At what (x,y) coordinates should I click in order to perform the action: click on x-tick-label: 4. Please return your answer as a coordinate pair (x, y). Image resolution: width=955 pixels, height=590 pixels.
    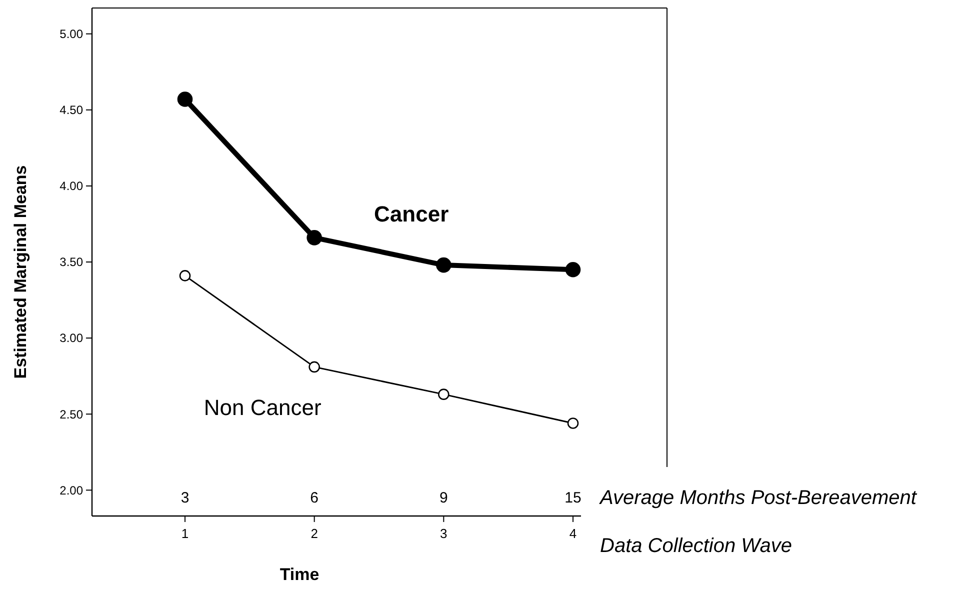
    Looking at the image, I should click on (573, 533).